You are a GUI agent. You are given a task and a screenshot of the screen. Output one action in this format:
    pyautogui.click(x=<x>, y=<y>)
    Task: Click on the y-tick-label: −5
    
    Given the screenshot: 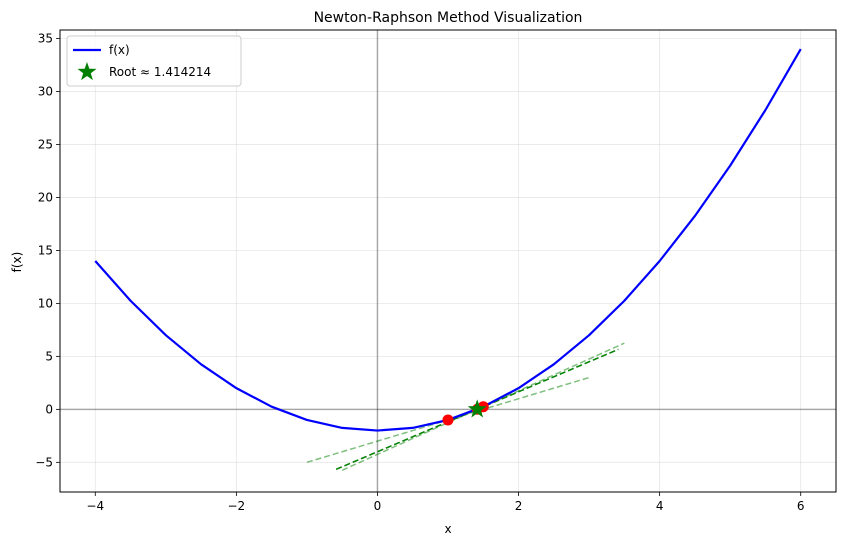 What is the action you would take?
    pyautogui.click(x=44, y=462)
    